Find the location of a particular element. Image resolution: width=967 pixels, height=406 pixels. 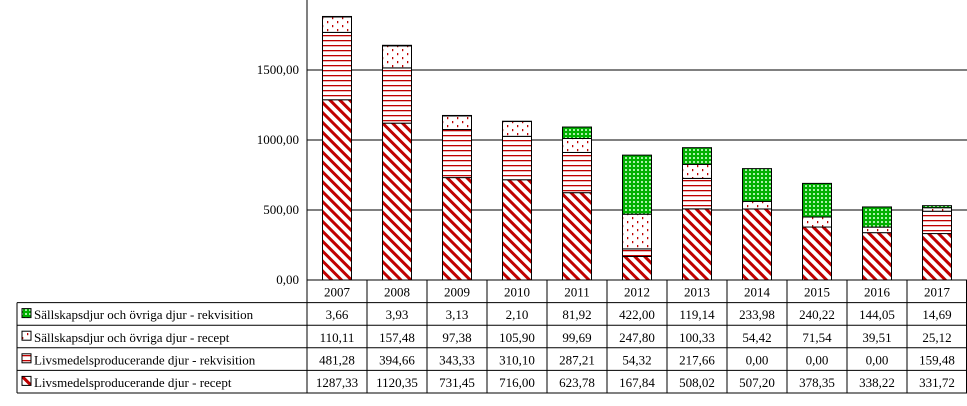

data-label: 731,45 is located at coordinates (457, 382).